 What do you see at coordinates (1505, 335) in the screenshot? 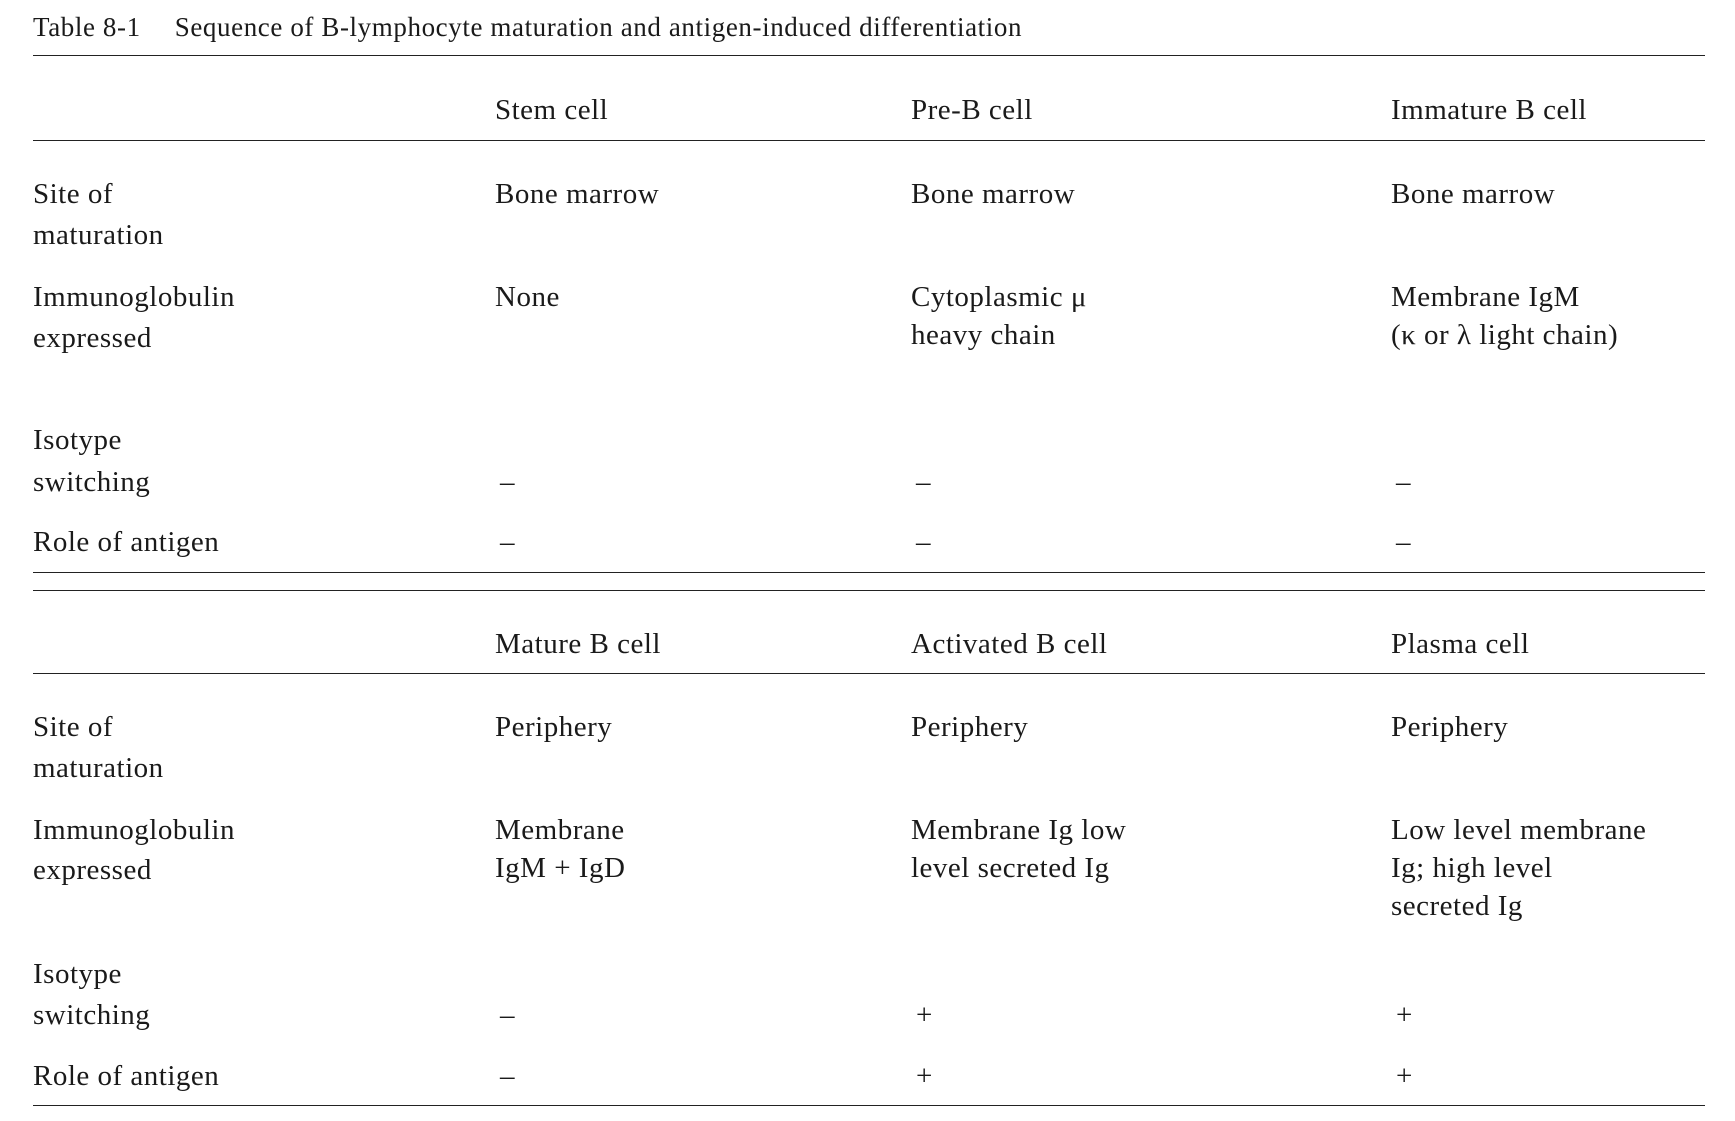
I see `table-cell: (κ or λ light chain)` at bounding box center [1505, 335].